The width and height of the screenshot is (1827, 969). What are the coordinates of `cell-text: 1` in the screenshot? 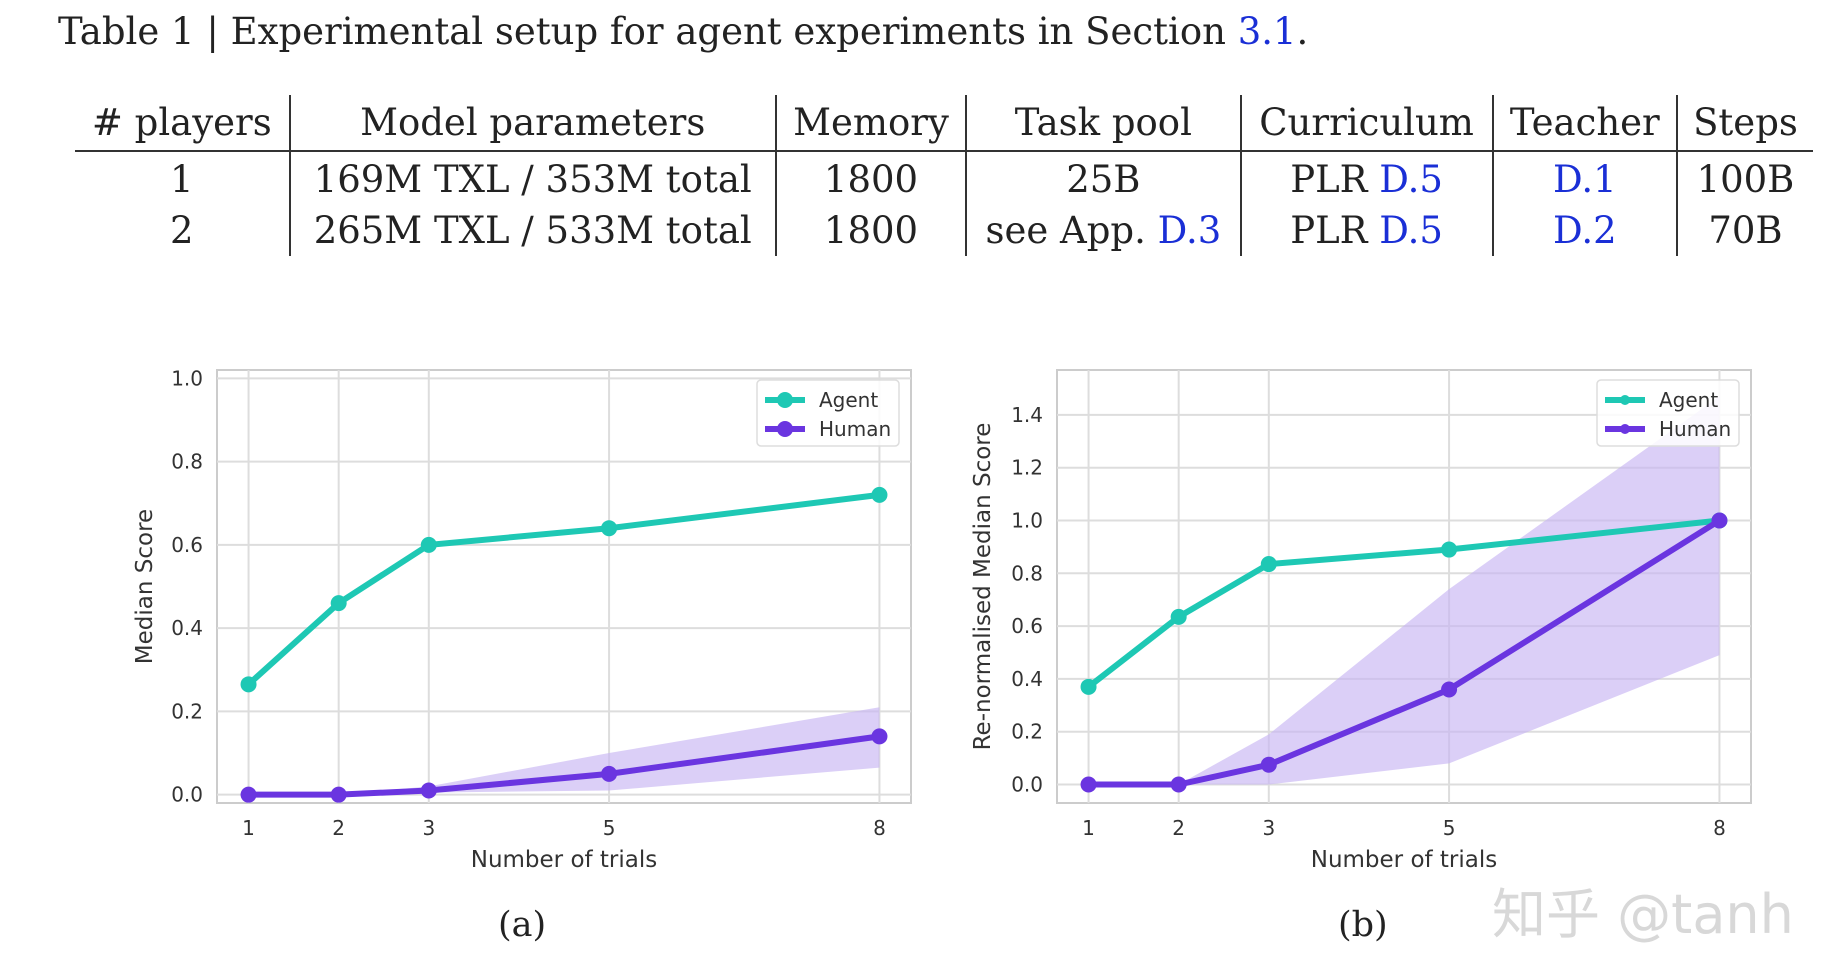 It's located at (182, 179).